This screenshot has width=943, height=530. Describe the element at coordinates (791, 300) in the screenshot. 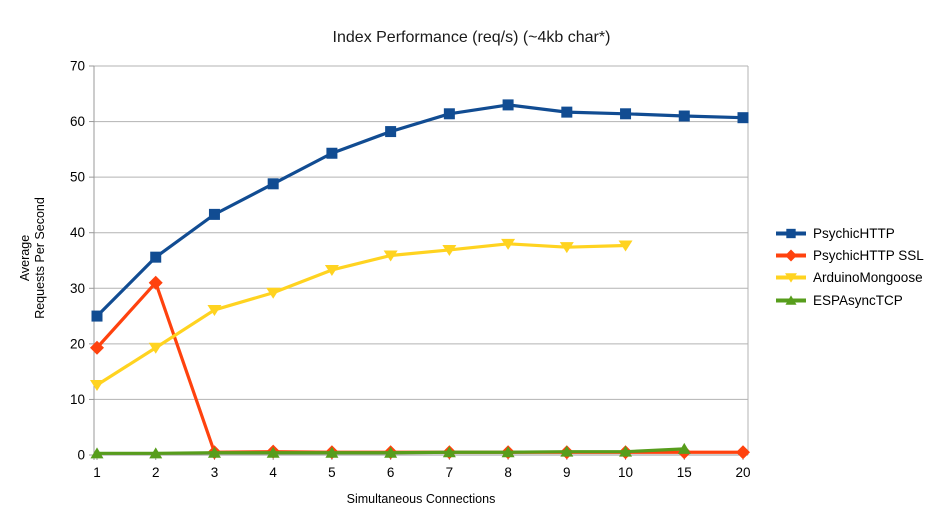

I see `legend-key-triangle-up-icon` at that location.